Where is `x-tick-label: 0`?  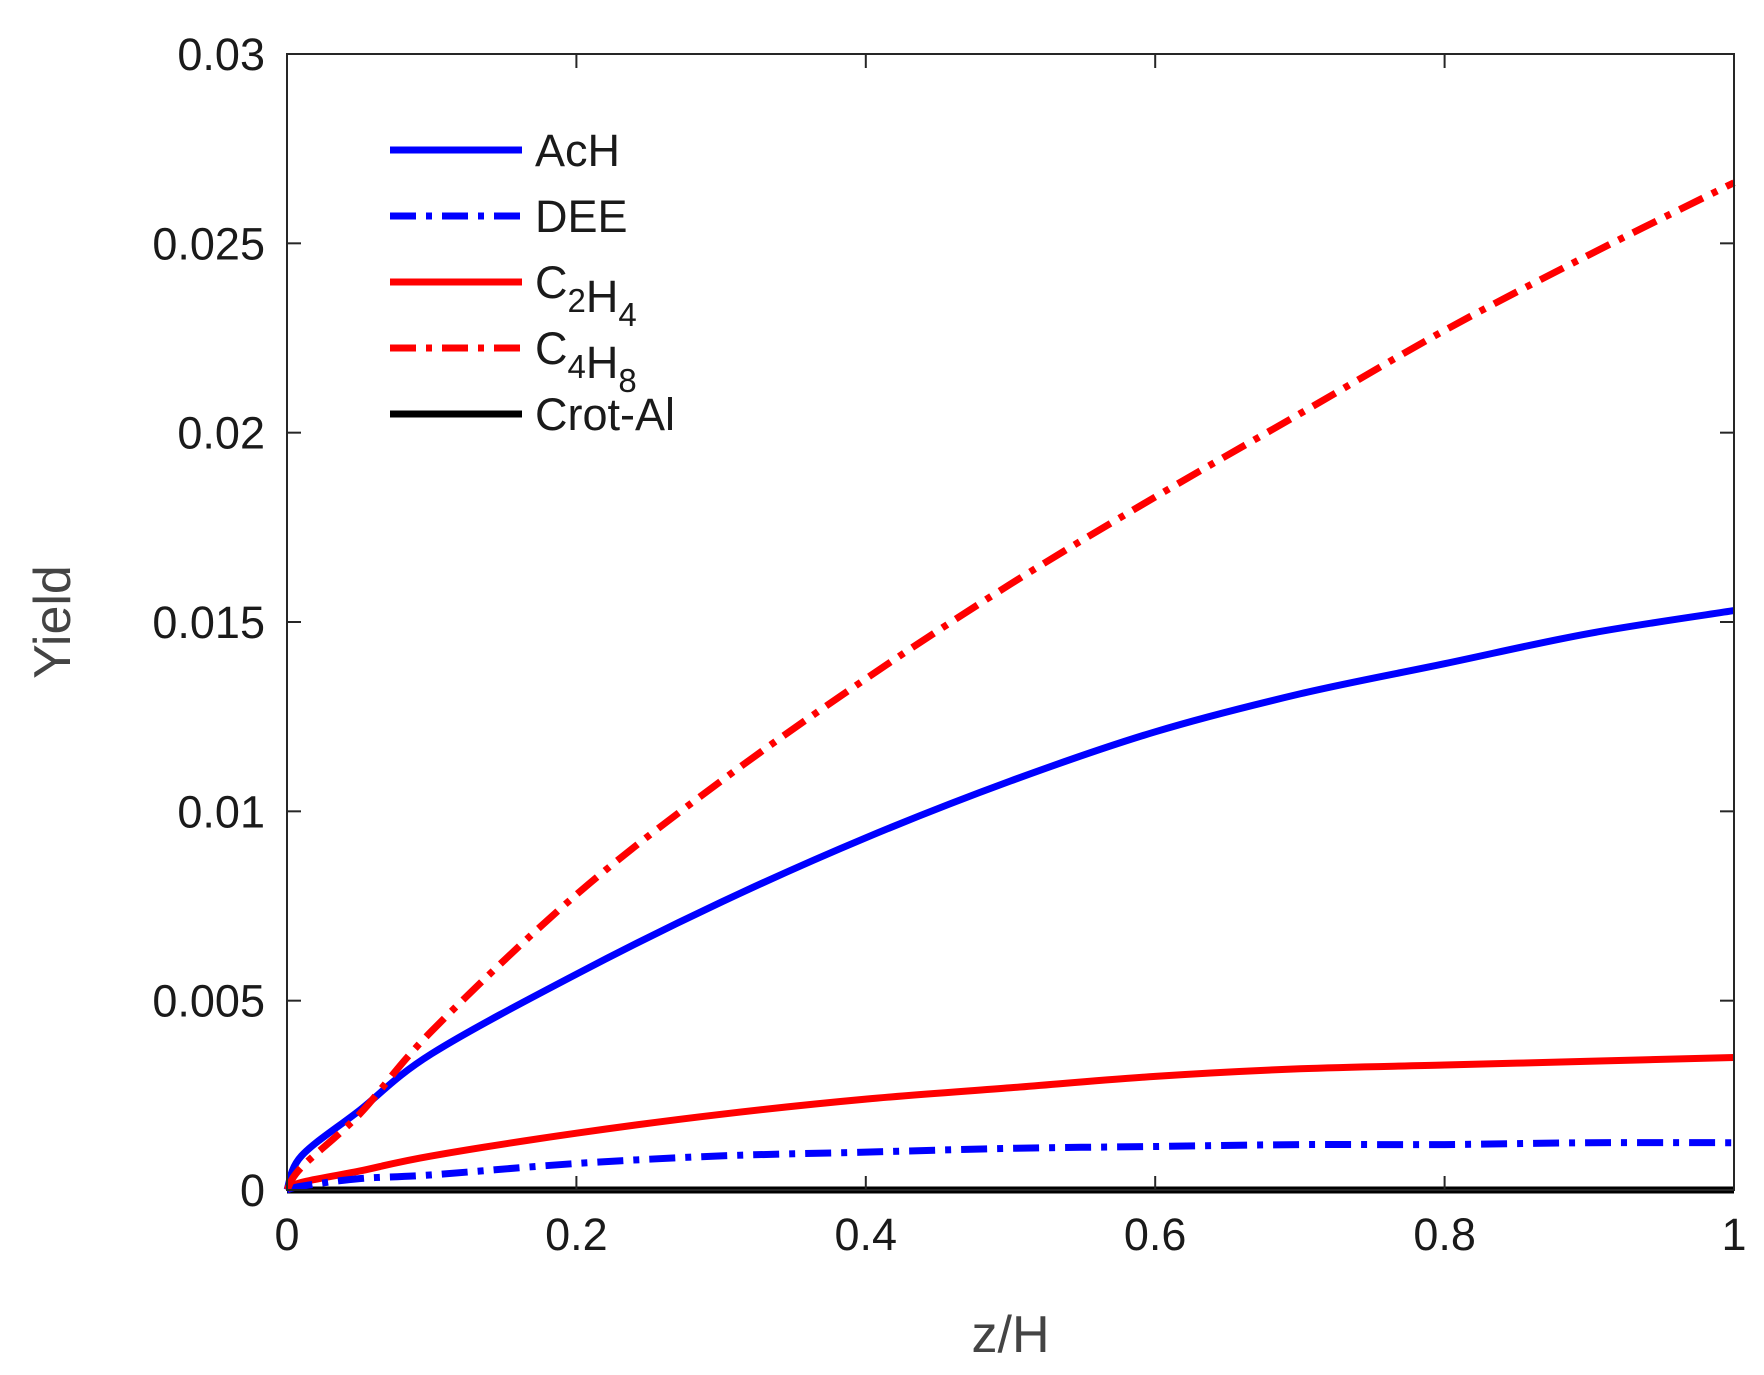
x-tick-label: 0 is located at coordinates (286, 1234).